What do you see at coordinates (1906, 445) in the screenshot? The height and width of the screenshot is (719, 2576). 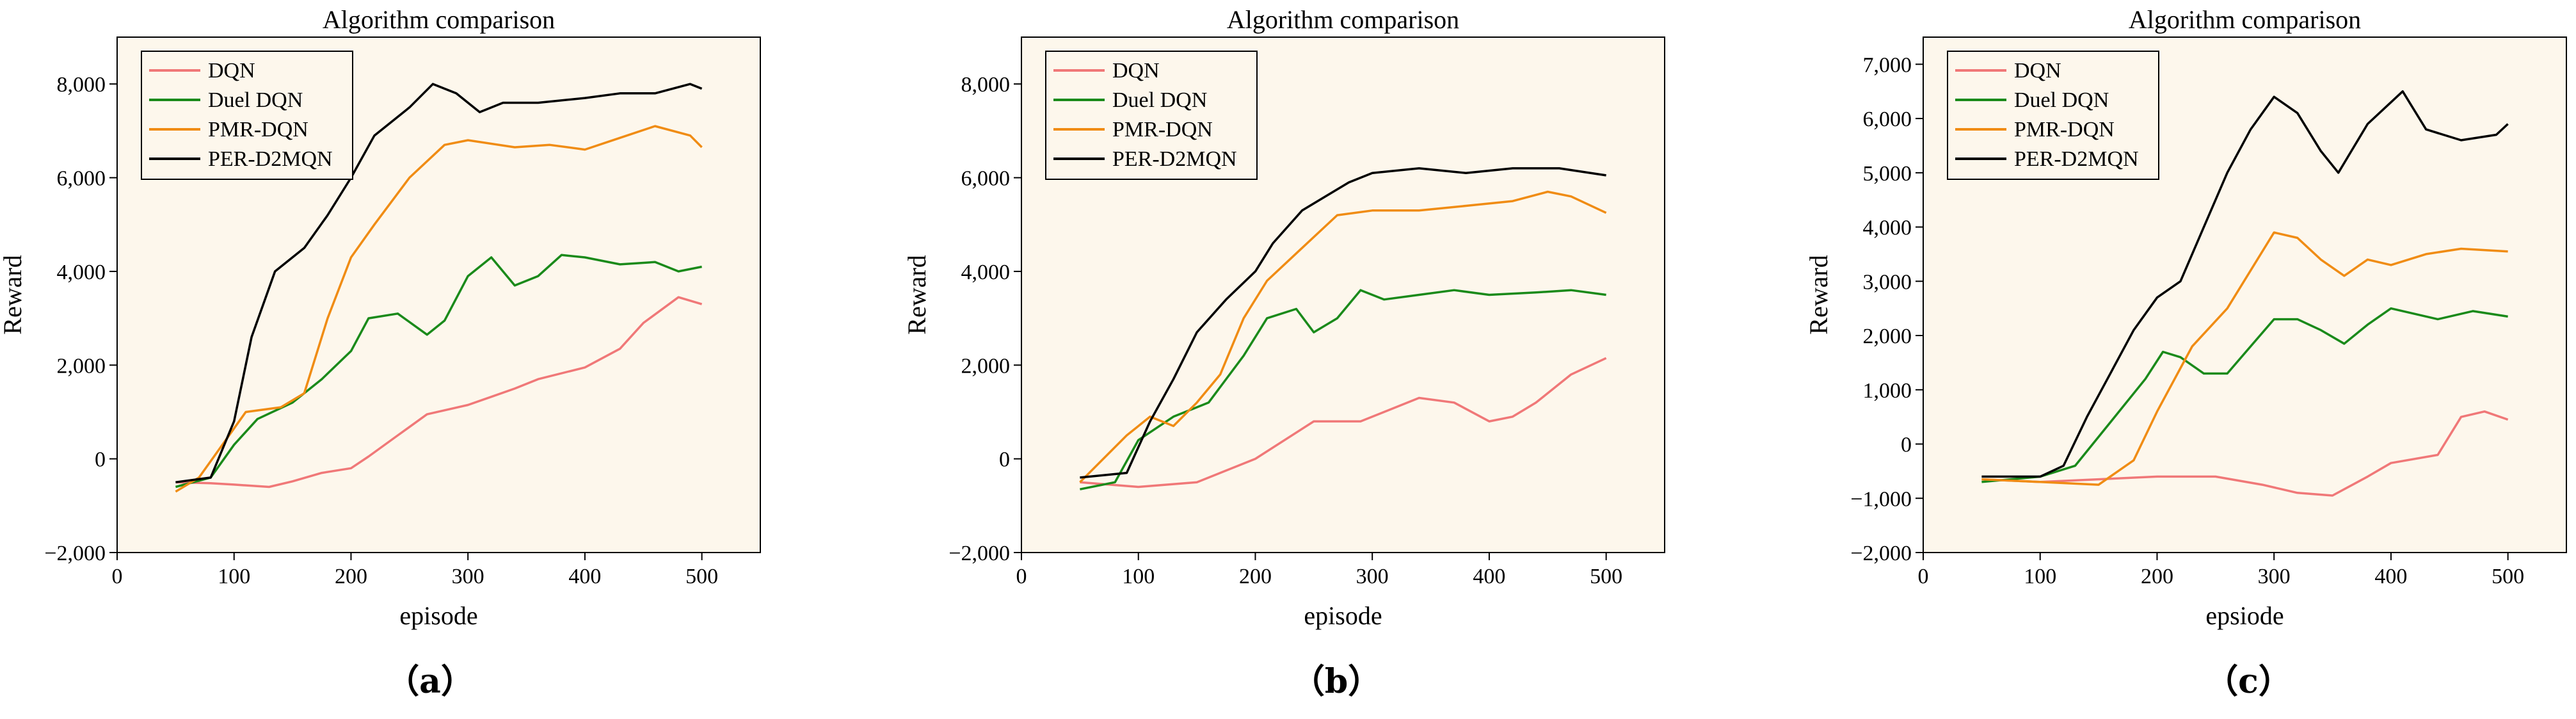 I see `chart2-ytick-label: 0` at bounding box center [1906, 445].